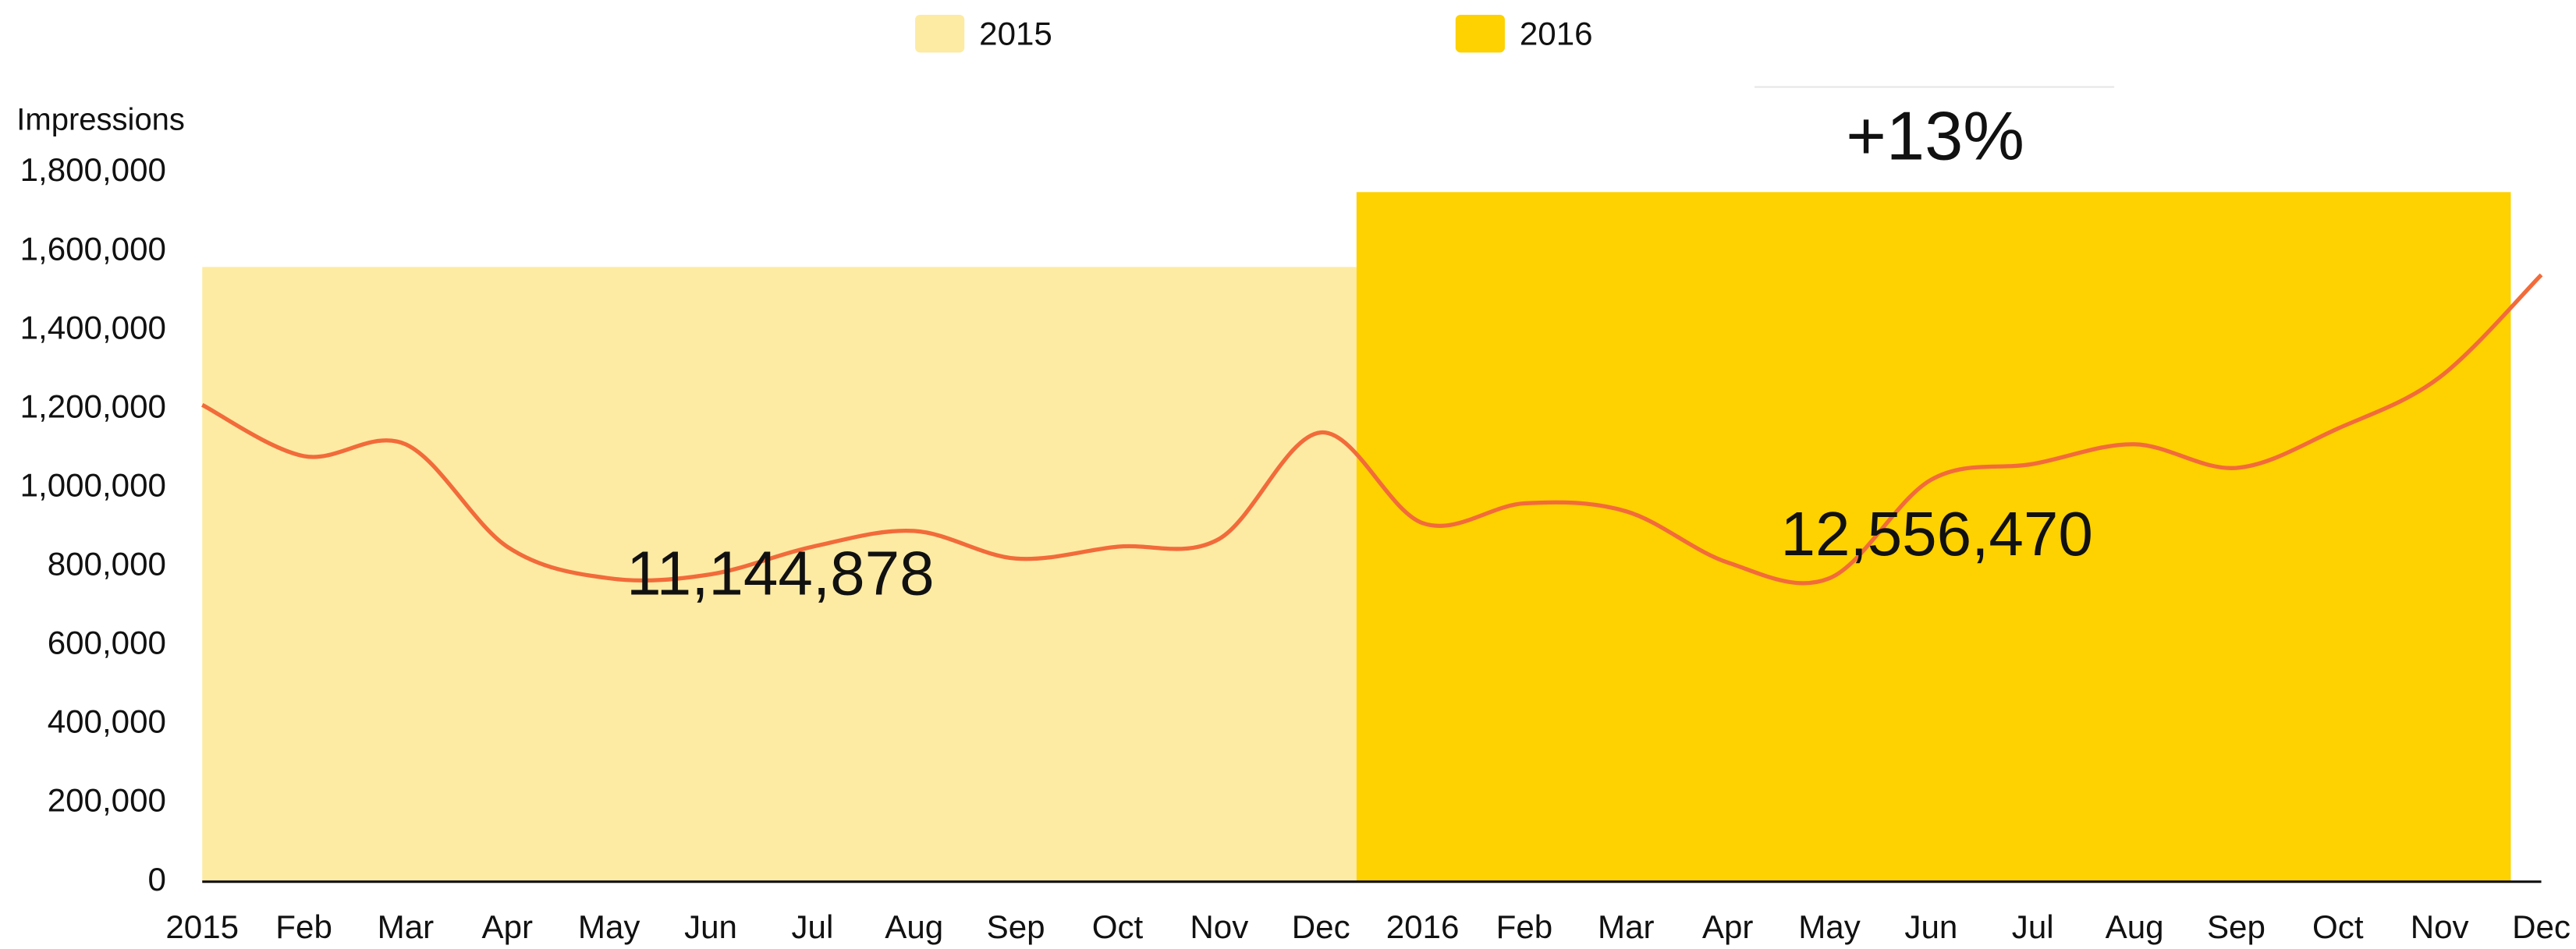 This screenshot has height=949, width=2576. Describe the element at coordinates (107, 800) in the screenshot. I see `y-tick-label: 200,000` at that location.